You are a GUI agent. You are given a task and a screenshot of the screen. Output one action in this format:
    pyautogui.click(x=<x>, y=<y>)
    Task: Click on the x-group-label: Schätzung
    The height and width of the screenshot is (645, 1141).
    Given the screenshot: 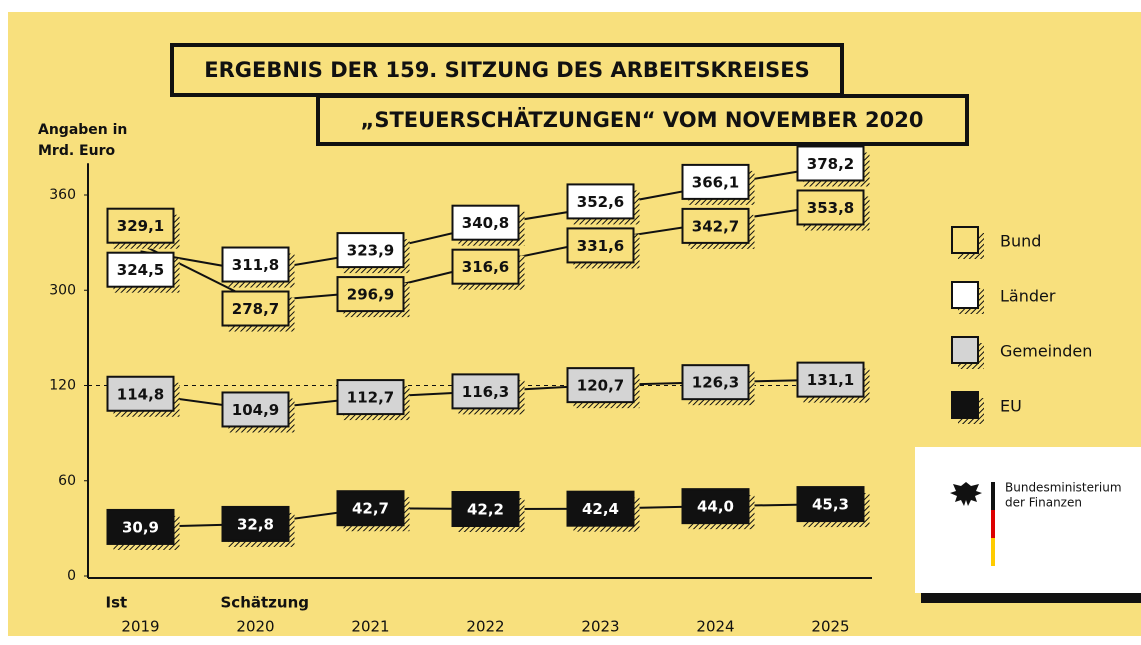 What is the action you would take?
    pyautogui.click(x=265, y=603)
    